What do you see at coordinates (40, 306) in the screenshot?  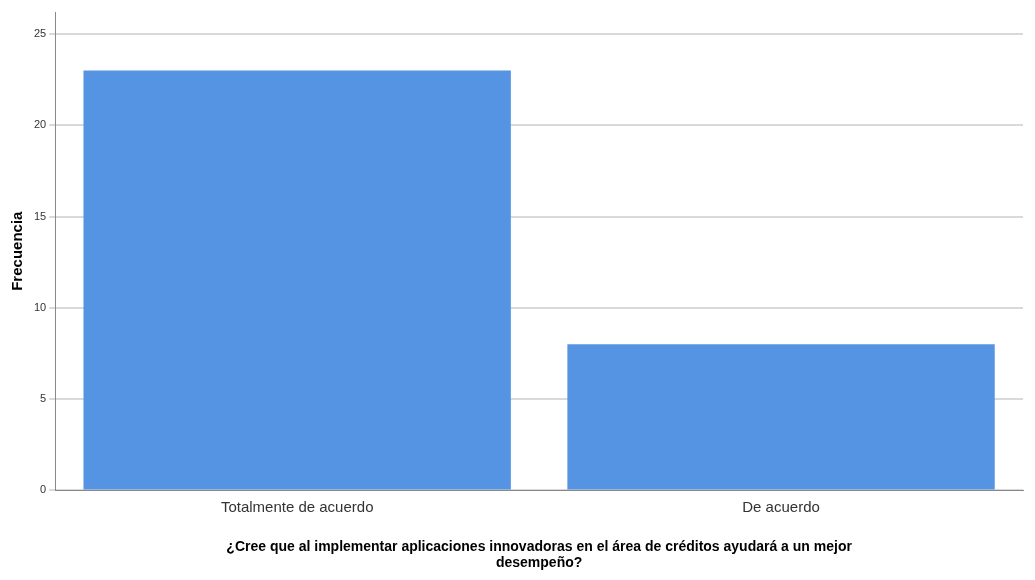 I see `y-tick-label: 10` at bounding box center [40, 306].